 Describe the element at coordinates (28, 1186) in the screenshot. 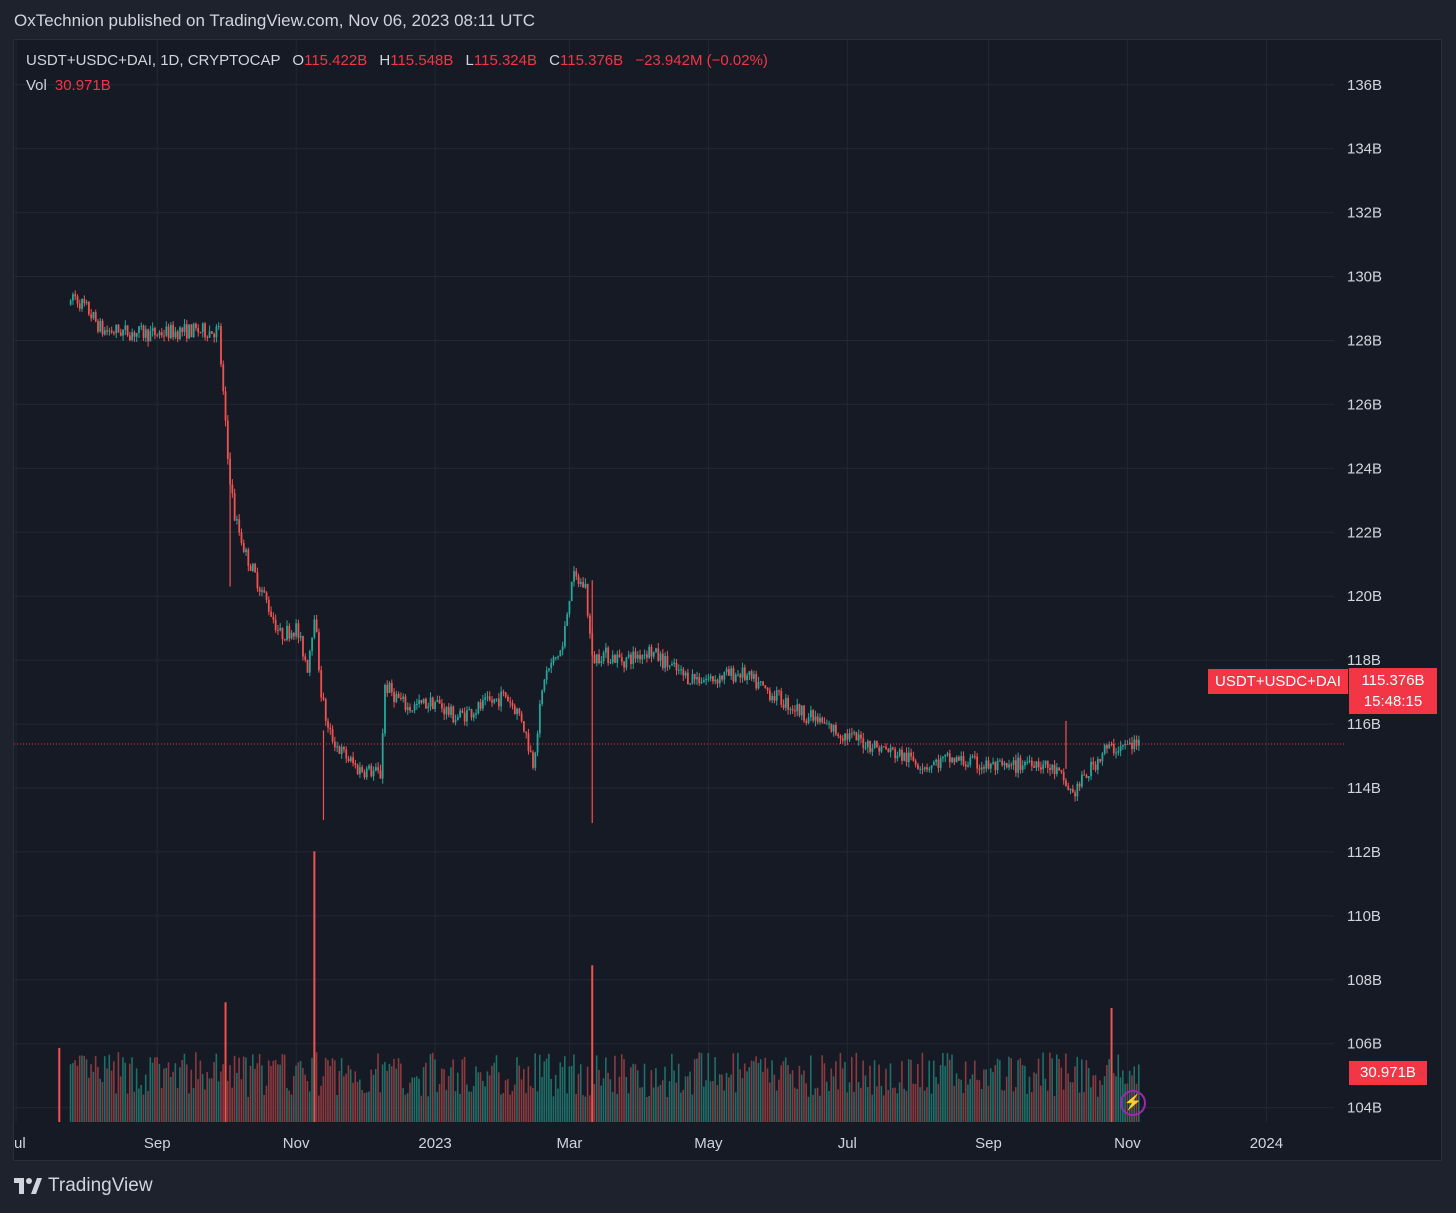

I see `tradingview-logo-icon` at that location.